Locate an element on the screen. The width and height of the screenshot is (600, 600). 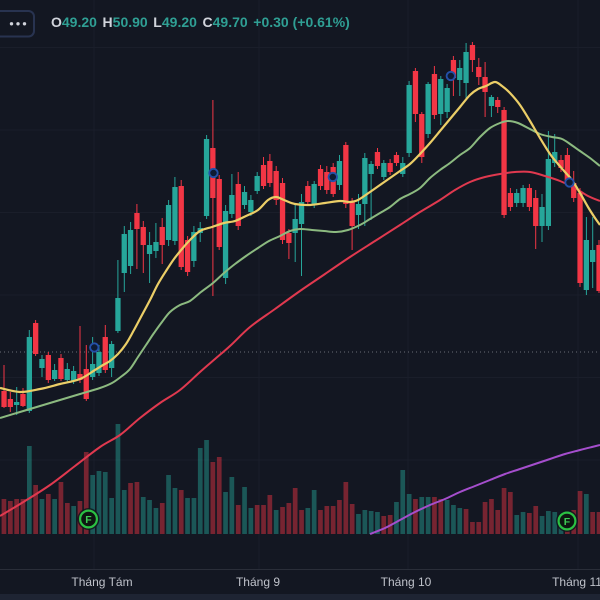
svg-text: Tháng 10 is located at coordinates (406, 582).